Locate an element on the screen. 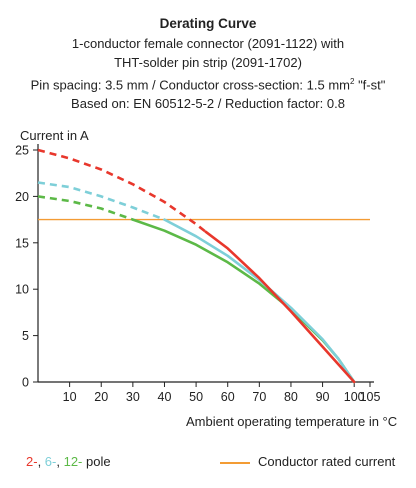 This screenshot has height=488, width=416. y-tick-label: 10 is located at coordinates (22, 290).